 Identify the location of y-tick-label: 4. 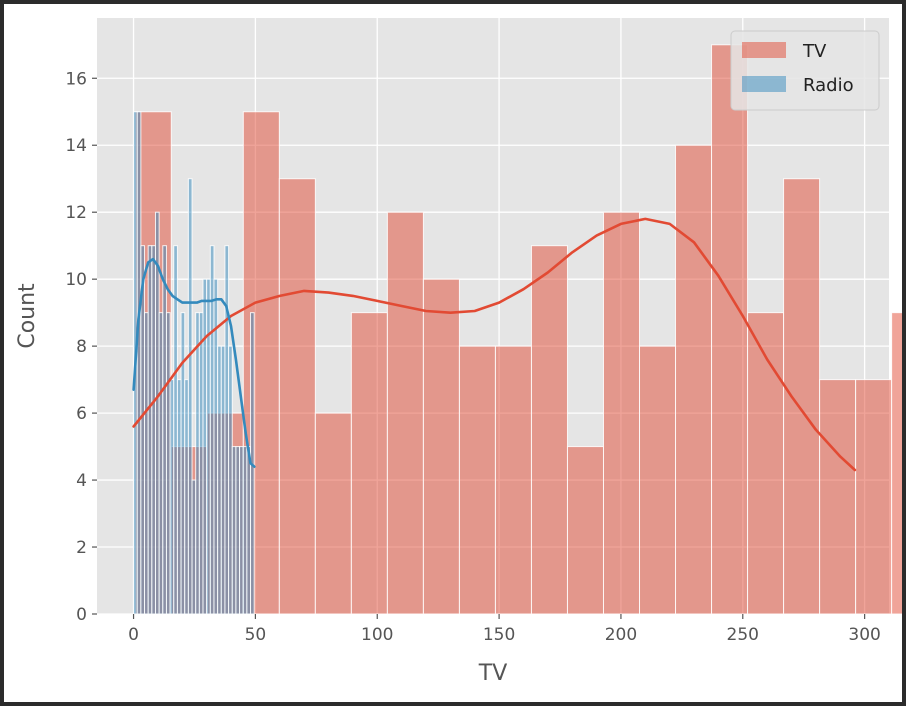
(81, 481).